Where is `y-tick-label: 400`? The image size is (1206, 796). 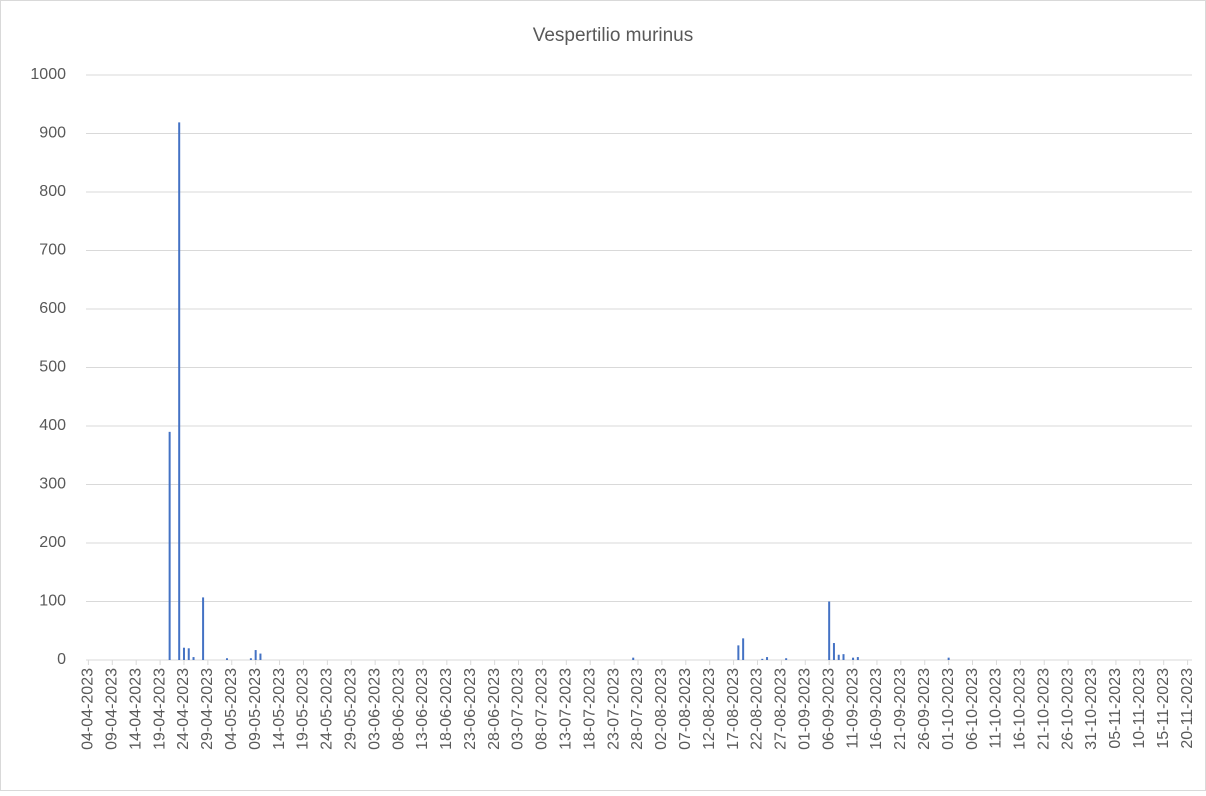
y-tick-label: 400 is located at coordinates (52, 425).